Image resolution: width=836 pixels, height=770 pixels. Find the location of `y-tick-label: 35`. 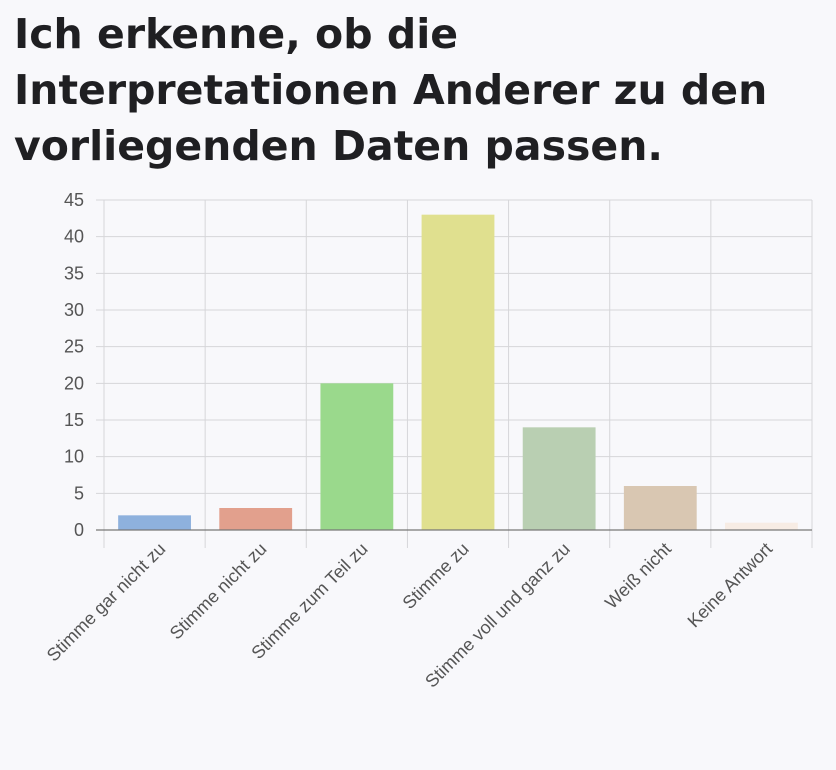

y-tick-label: 35 is located at coordinates (74, 273).